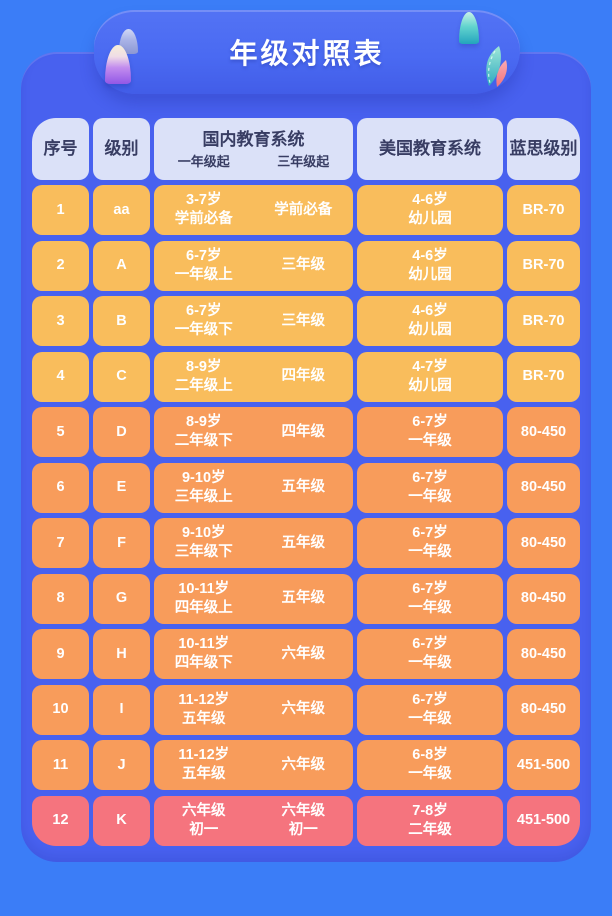 This screenshot has width=612, height=916. I want to click on header-domestic-sub-right: 三年级起, so click(303, 162).